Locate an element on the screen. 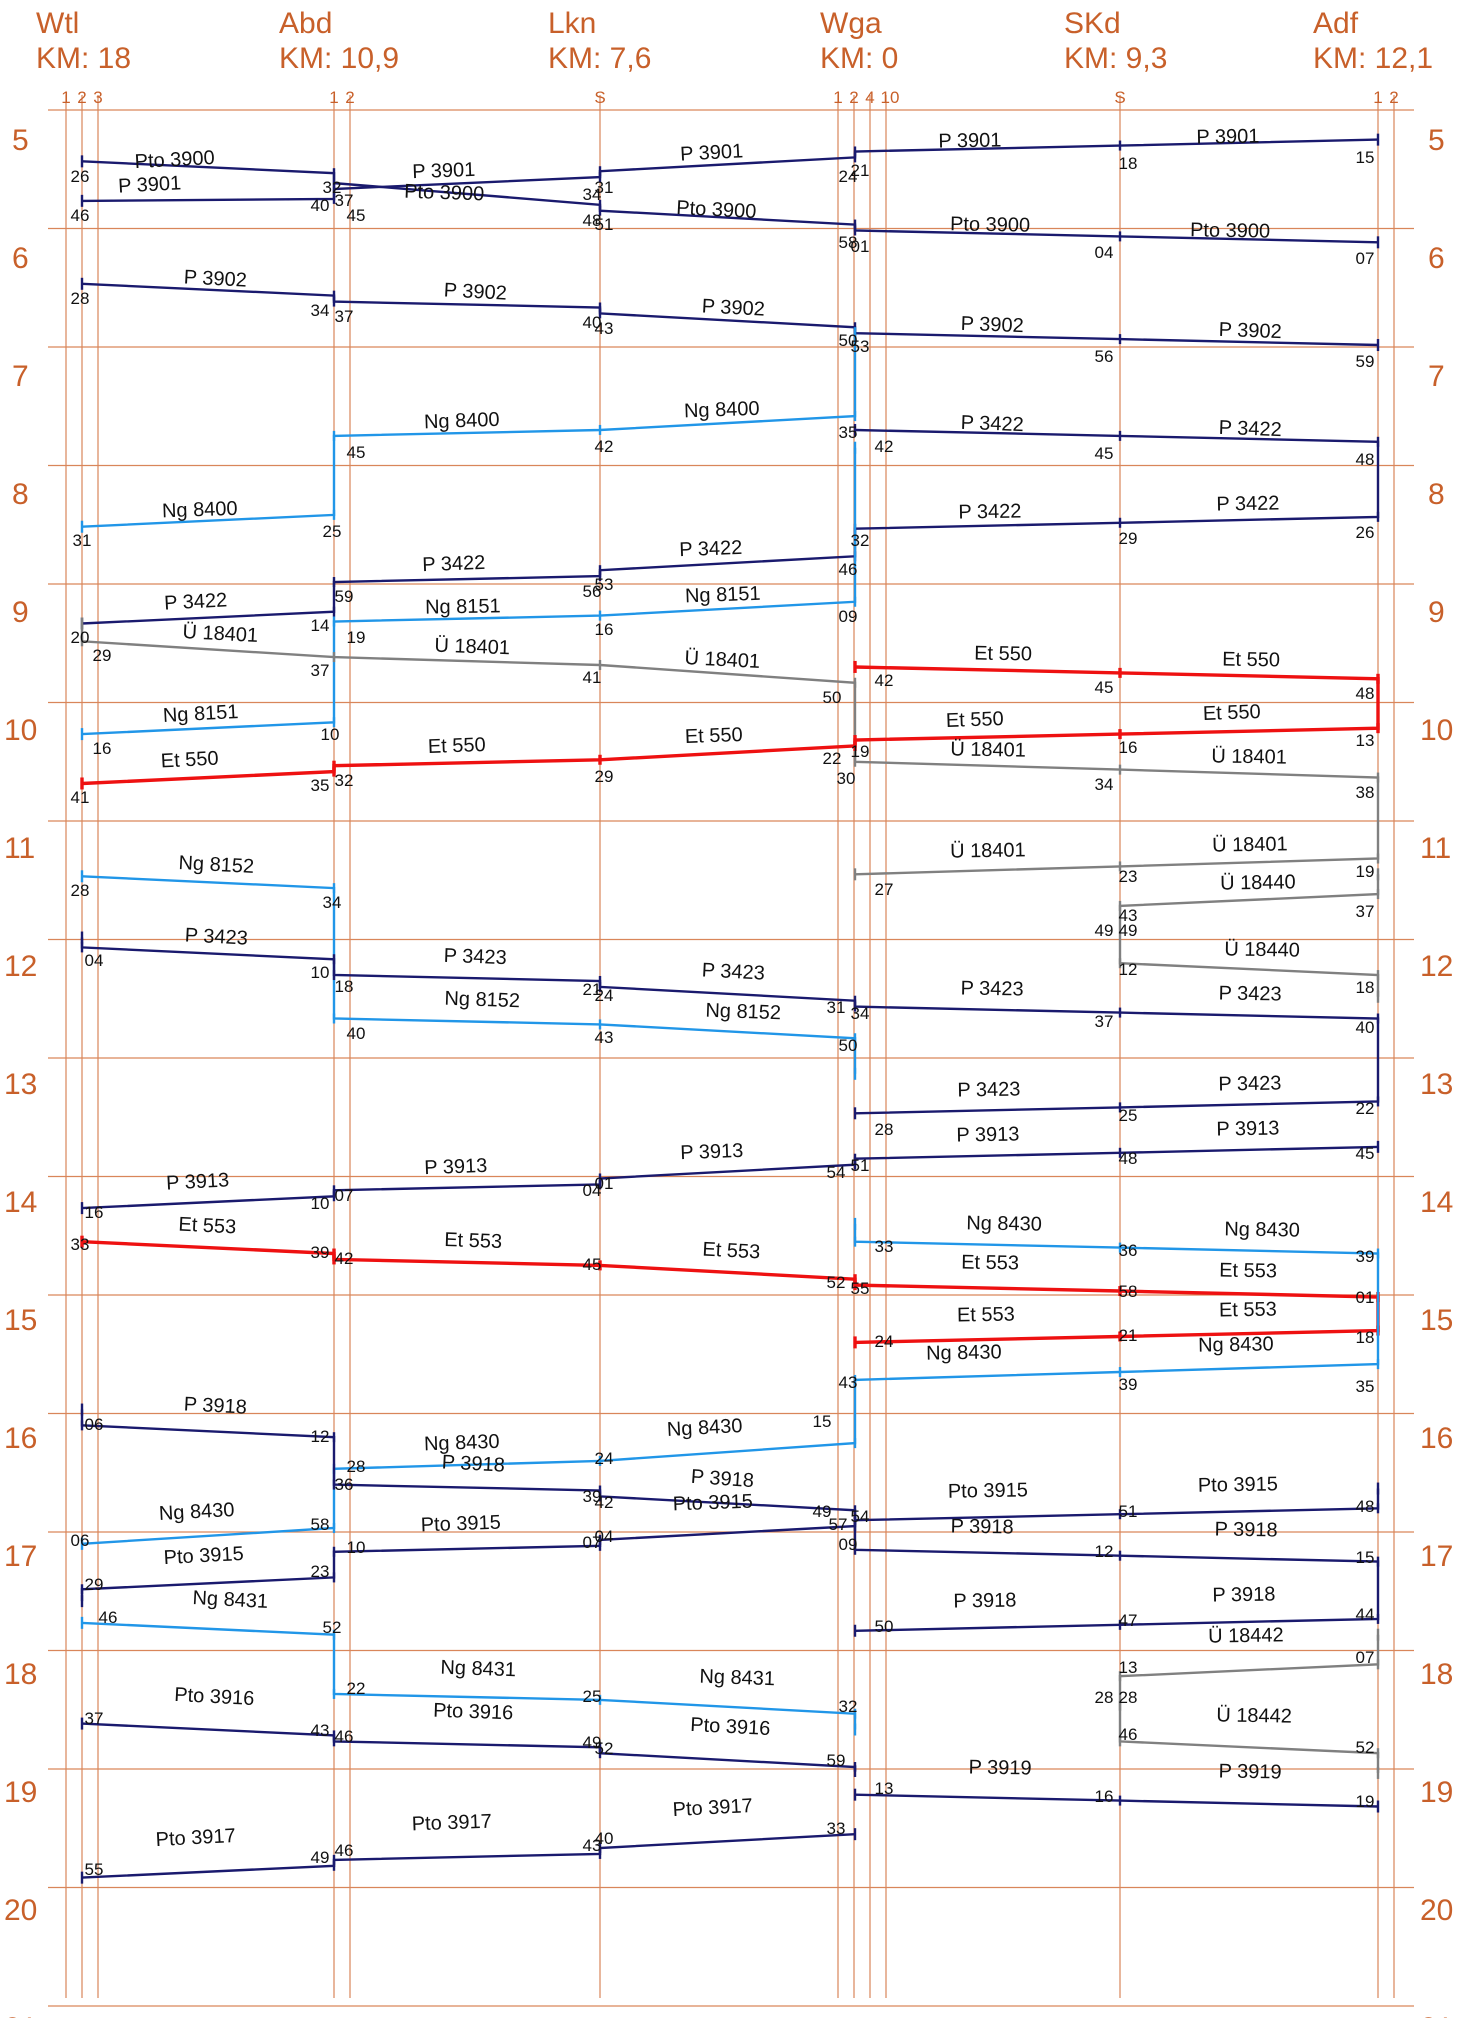  train-number-label: Pto 3915 is located at coordinates (460, 1524).